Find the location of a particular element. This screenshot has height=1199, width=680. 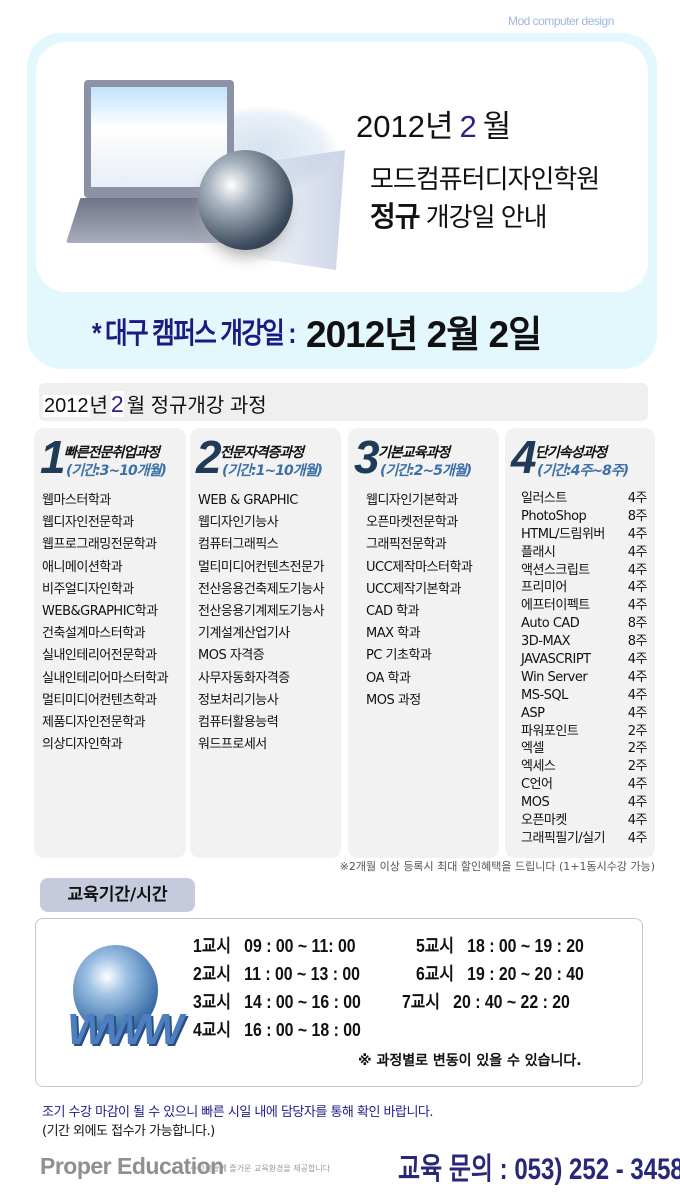

course-item: 기계설계산업기사 is located at coordinates (244, 634).